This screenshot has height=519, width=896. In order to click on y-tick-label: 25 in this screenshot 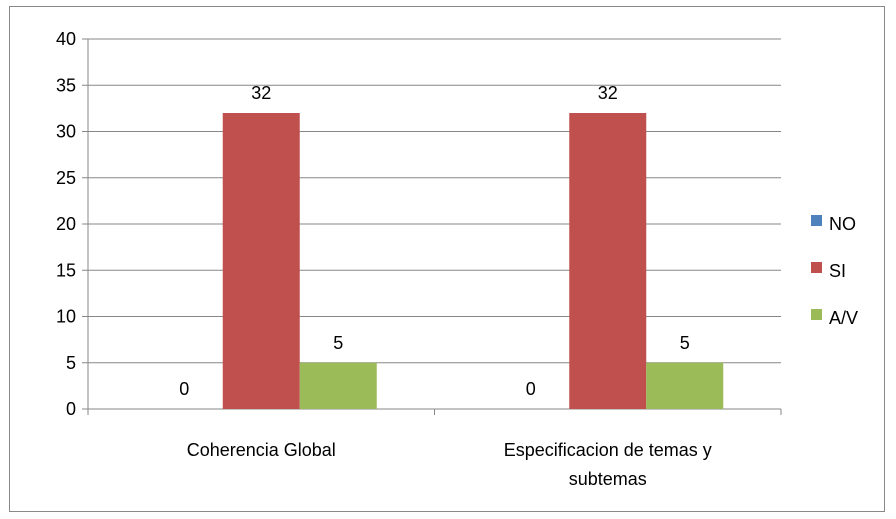, I will do `click(66, 178)`.